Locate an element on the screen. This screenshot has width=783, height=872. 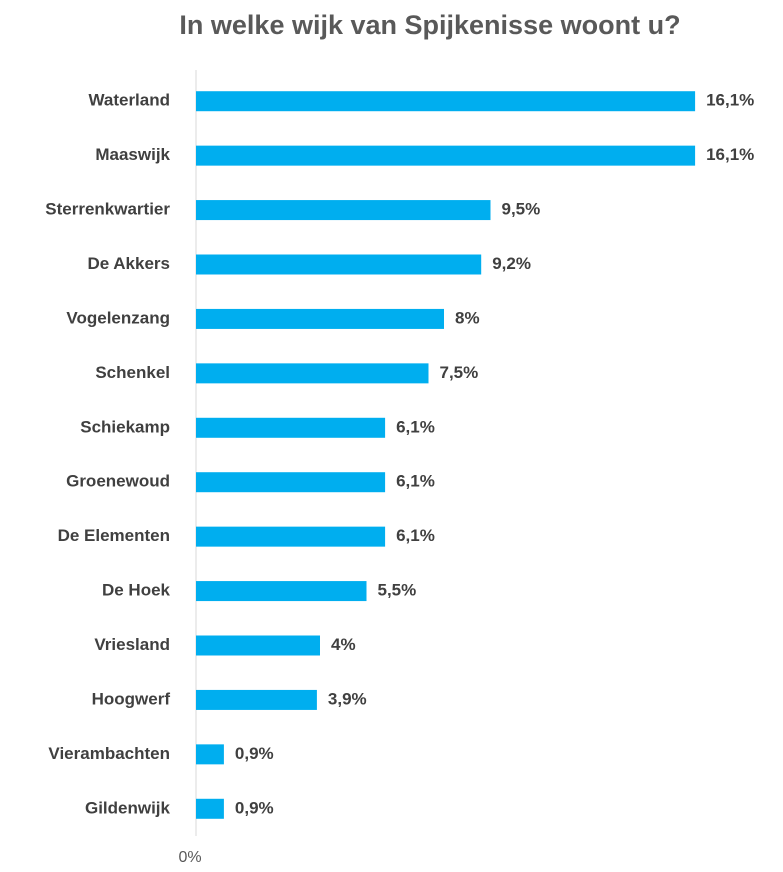
y-tick-label: Vriesland is located at coordinates (132, 644).